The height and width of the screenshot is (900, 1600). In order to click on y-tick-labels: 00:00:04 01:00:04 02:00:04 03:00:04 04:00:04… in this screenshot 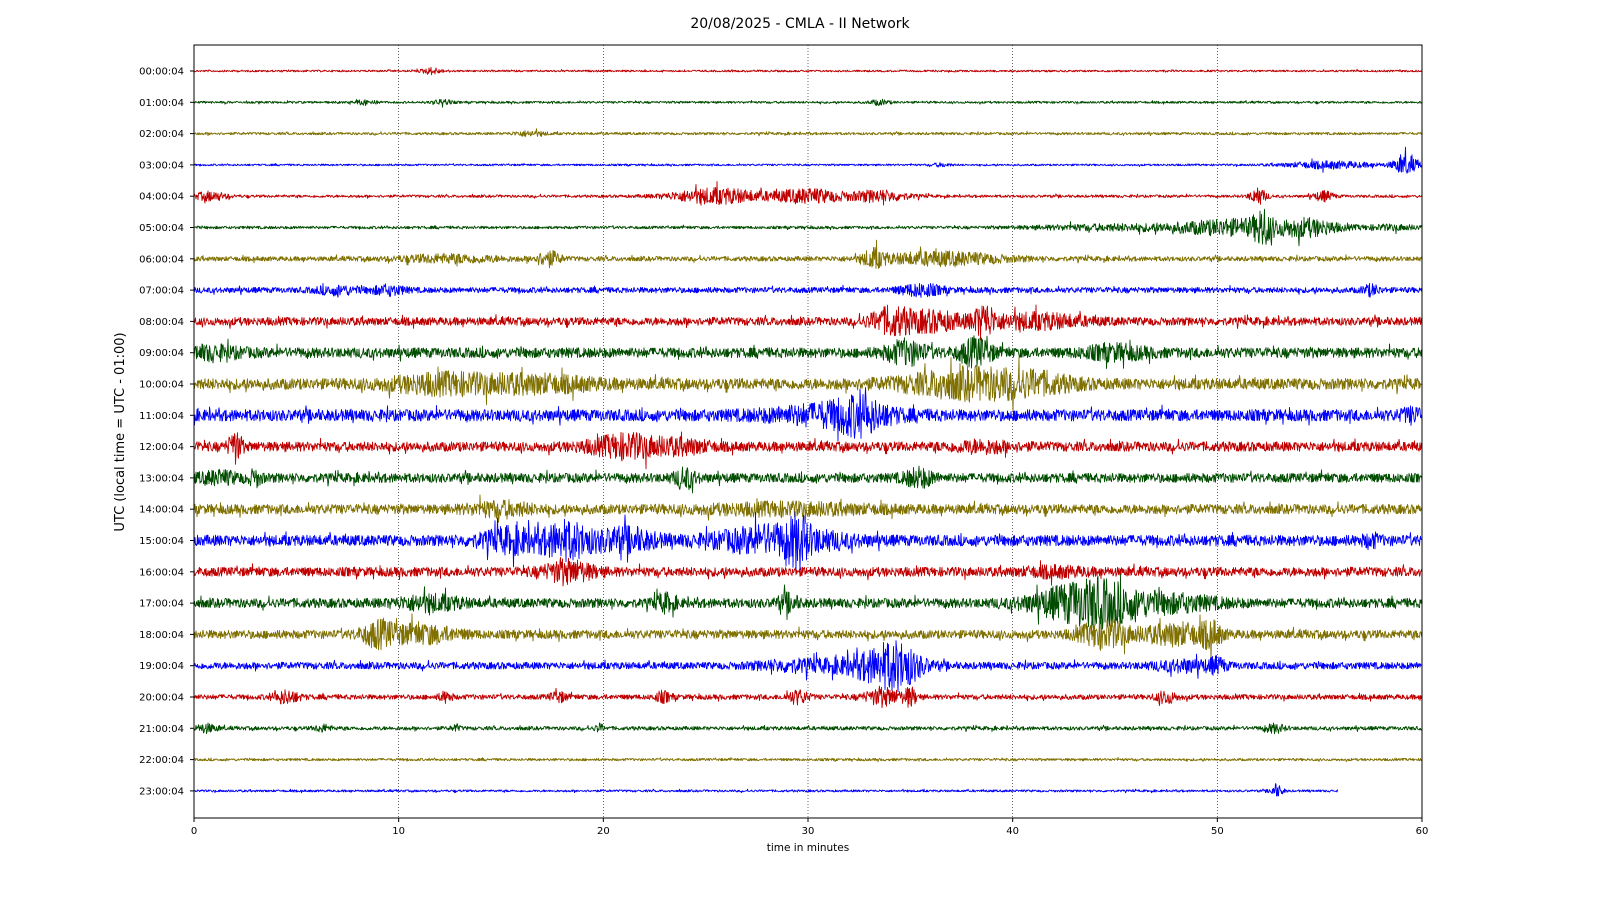, I will do `click(166, 432)`.